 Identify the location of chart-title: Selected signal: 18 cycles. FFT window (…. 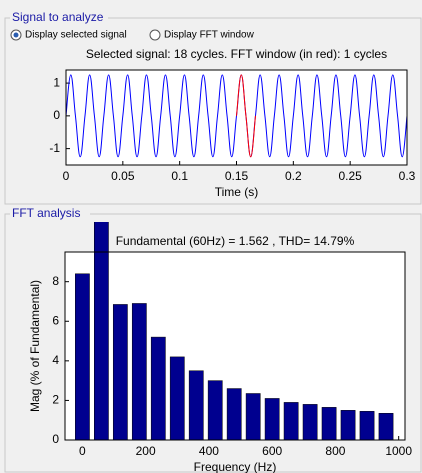
(236, 54).